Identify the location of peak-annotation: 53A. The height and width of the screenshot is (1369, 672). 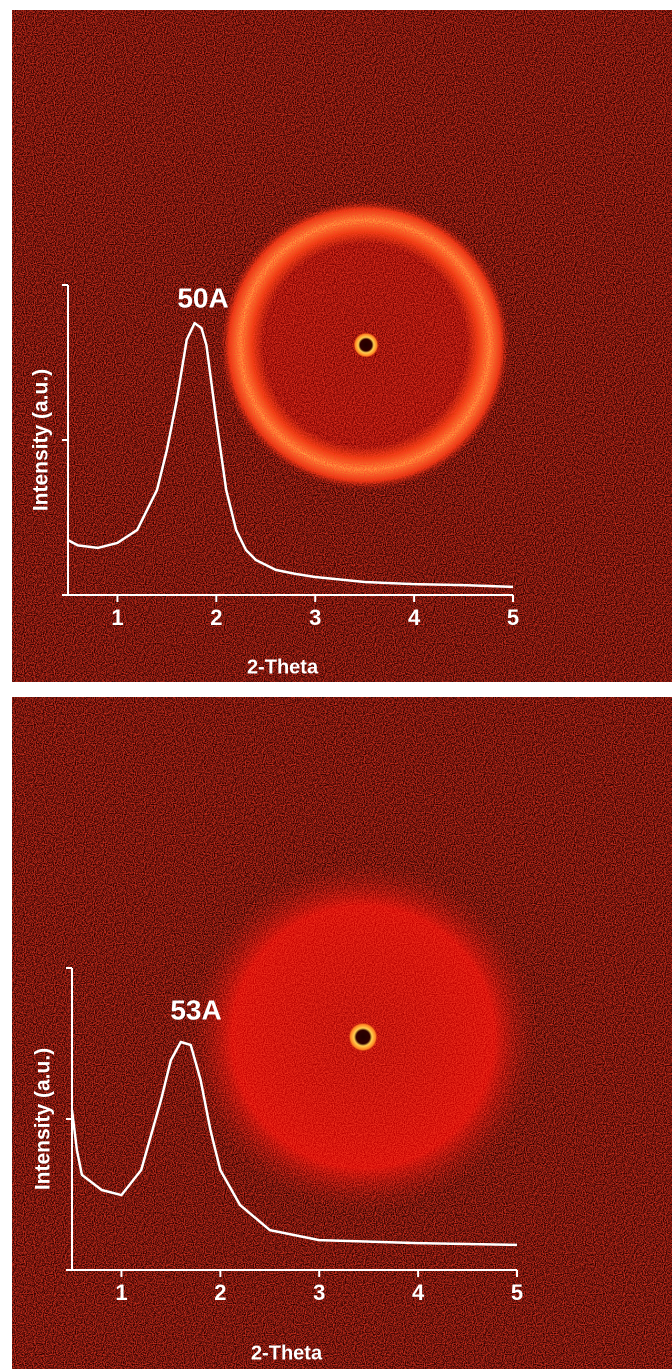
(195, 1009).